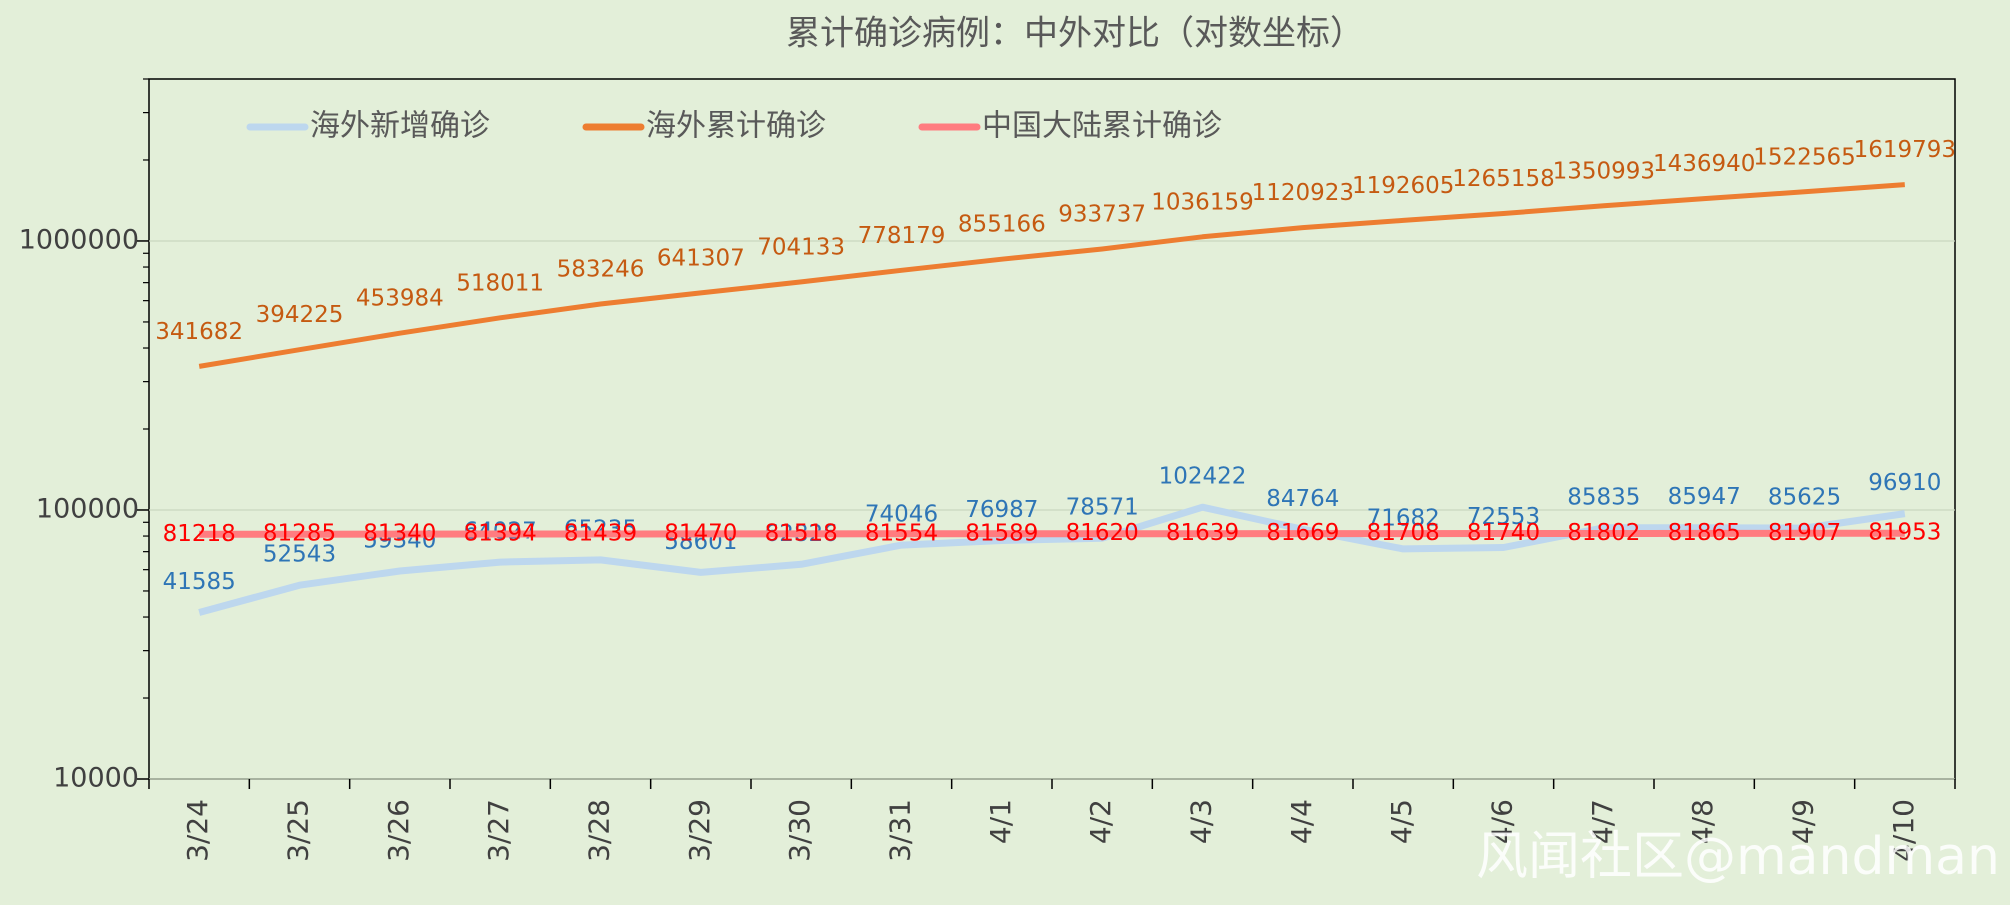 This screenshot has width=2010, height=905. I want to click on data-label: 81953, so click(1904, 533).